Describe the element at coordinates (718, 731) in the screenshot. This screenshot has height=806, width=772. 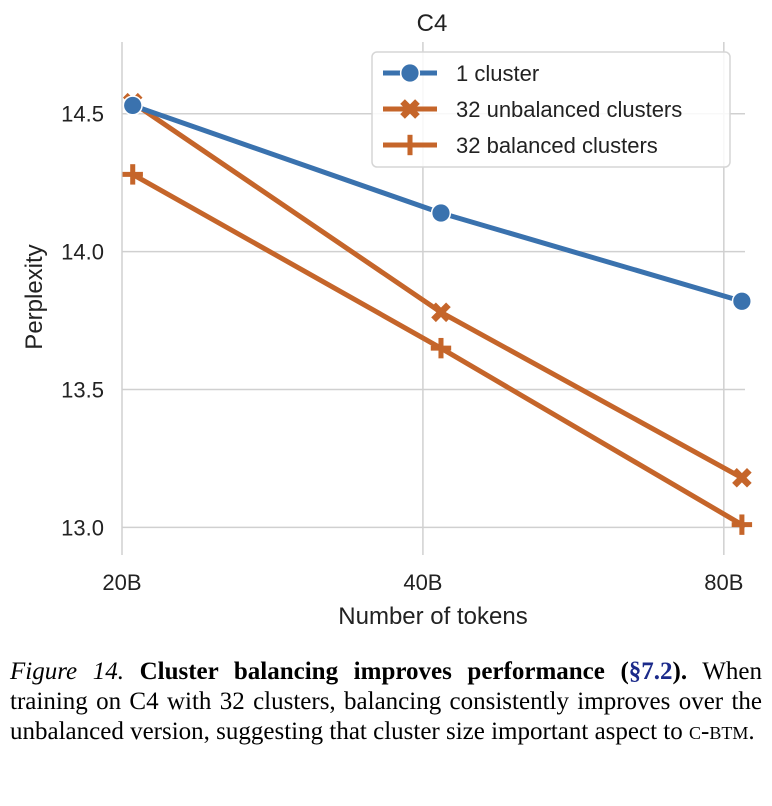
I see `caption-method-name: c-btm` at that location.